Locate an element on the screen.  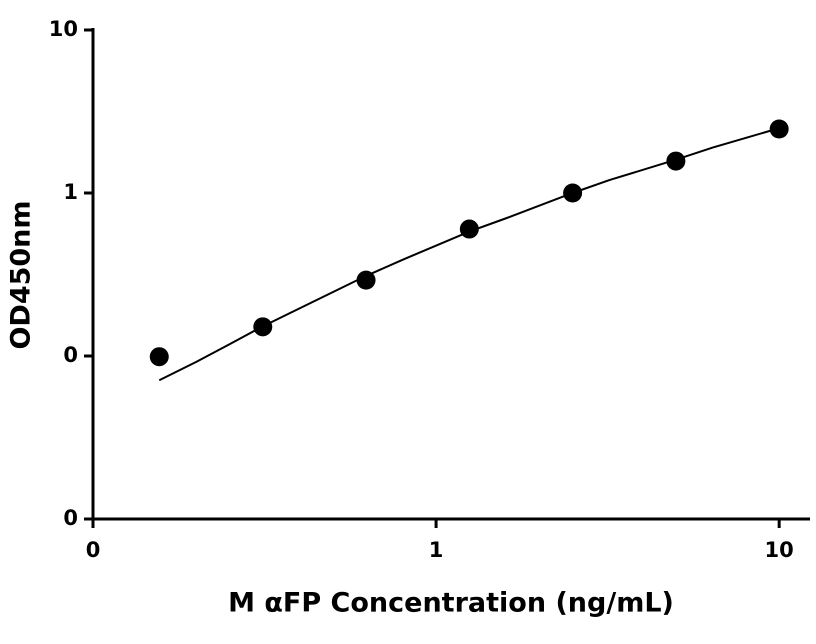
y-tick-label: 10 is located at coordinates (63, 29).